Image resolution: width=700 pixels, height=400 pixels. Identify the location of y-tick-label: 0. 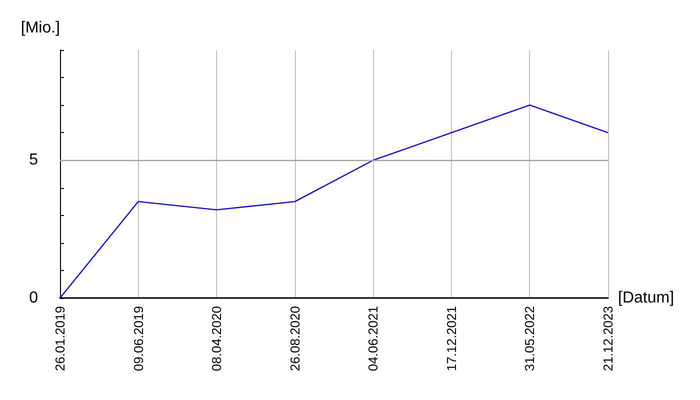
(33, 298).